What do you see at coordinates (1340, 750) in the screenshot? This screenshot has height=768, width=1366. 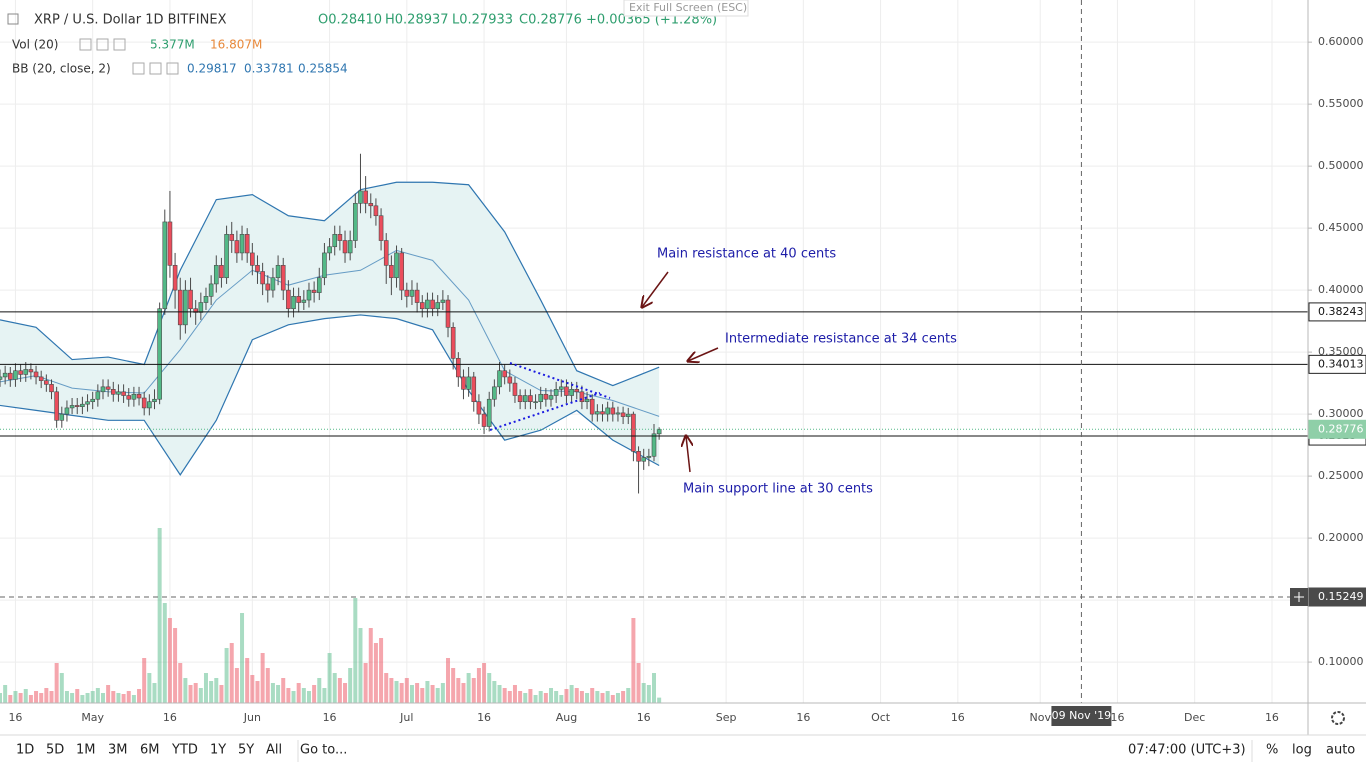 I see `auto-toggle: auto` at bounding box center [1340, 750].